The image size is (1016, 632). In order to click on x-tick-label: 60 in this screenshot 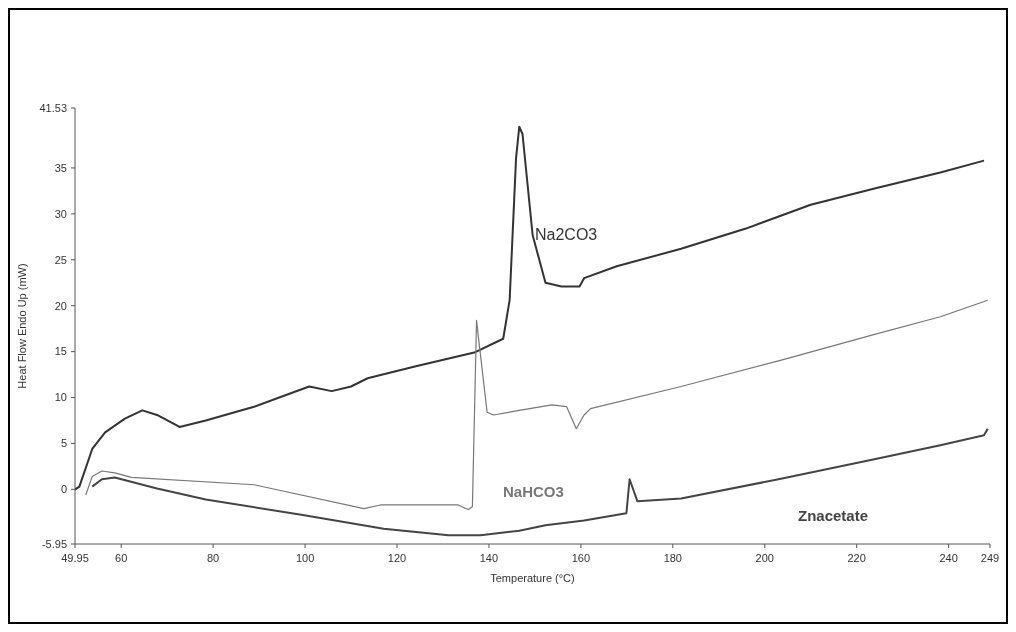, I will do `click(121, 558)`.